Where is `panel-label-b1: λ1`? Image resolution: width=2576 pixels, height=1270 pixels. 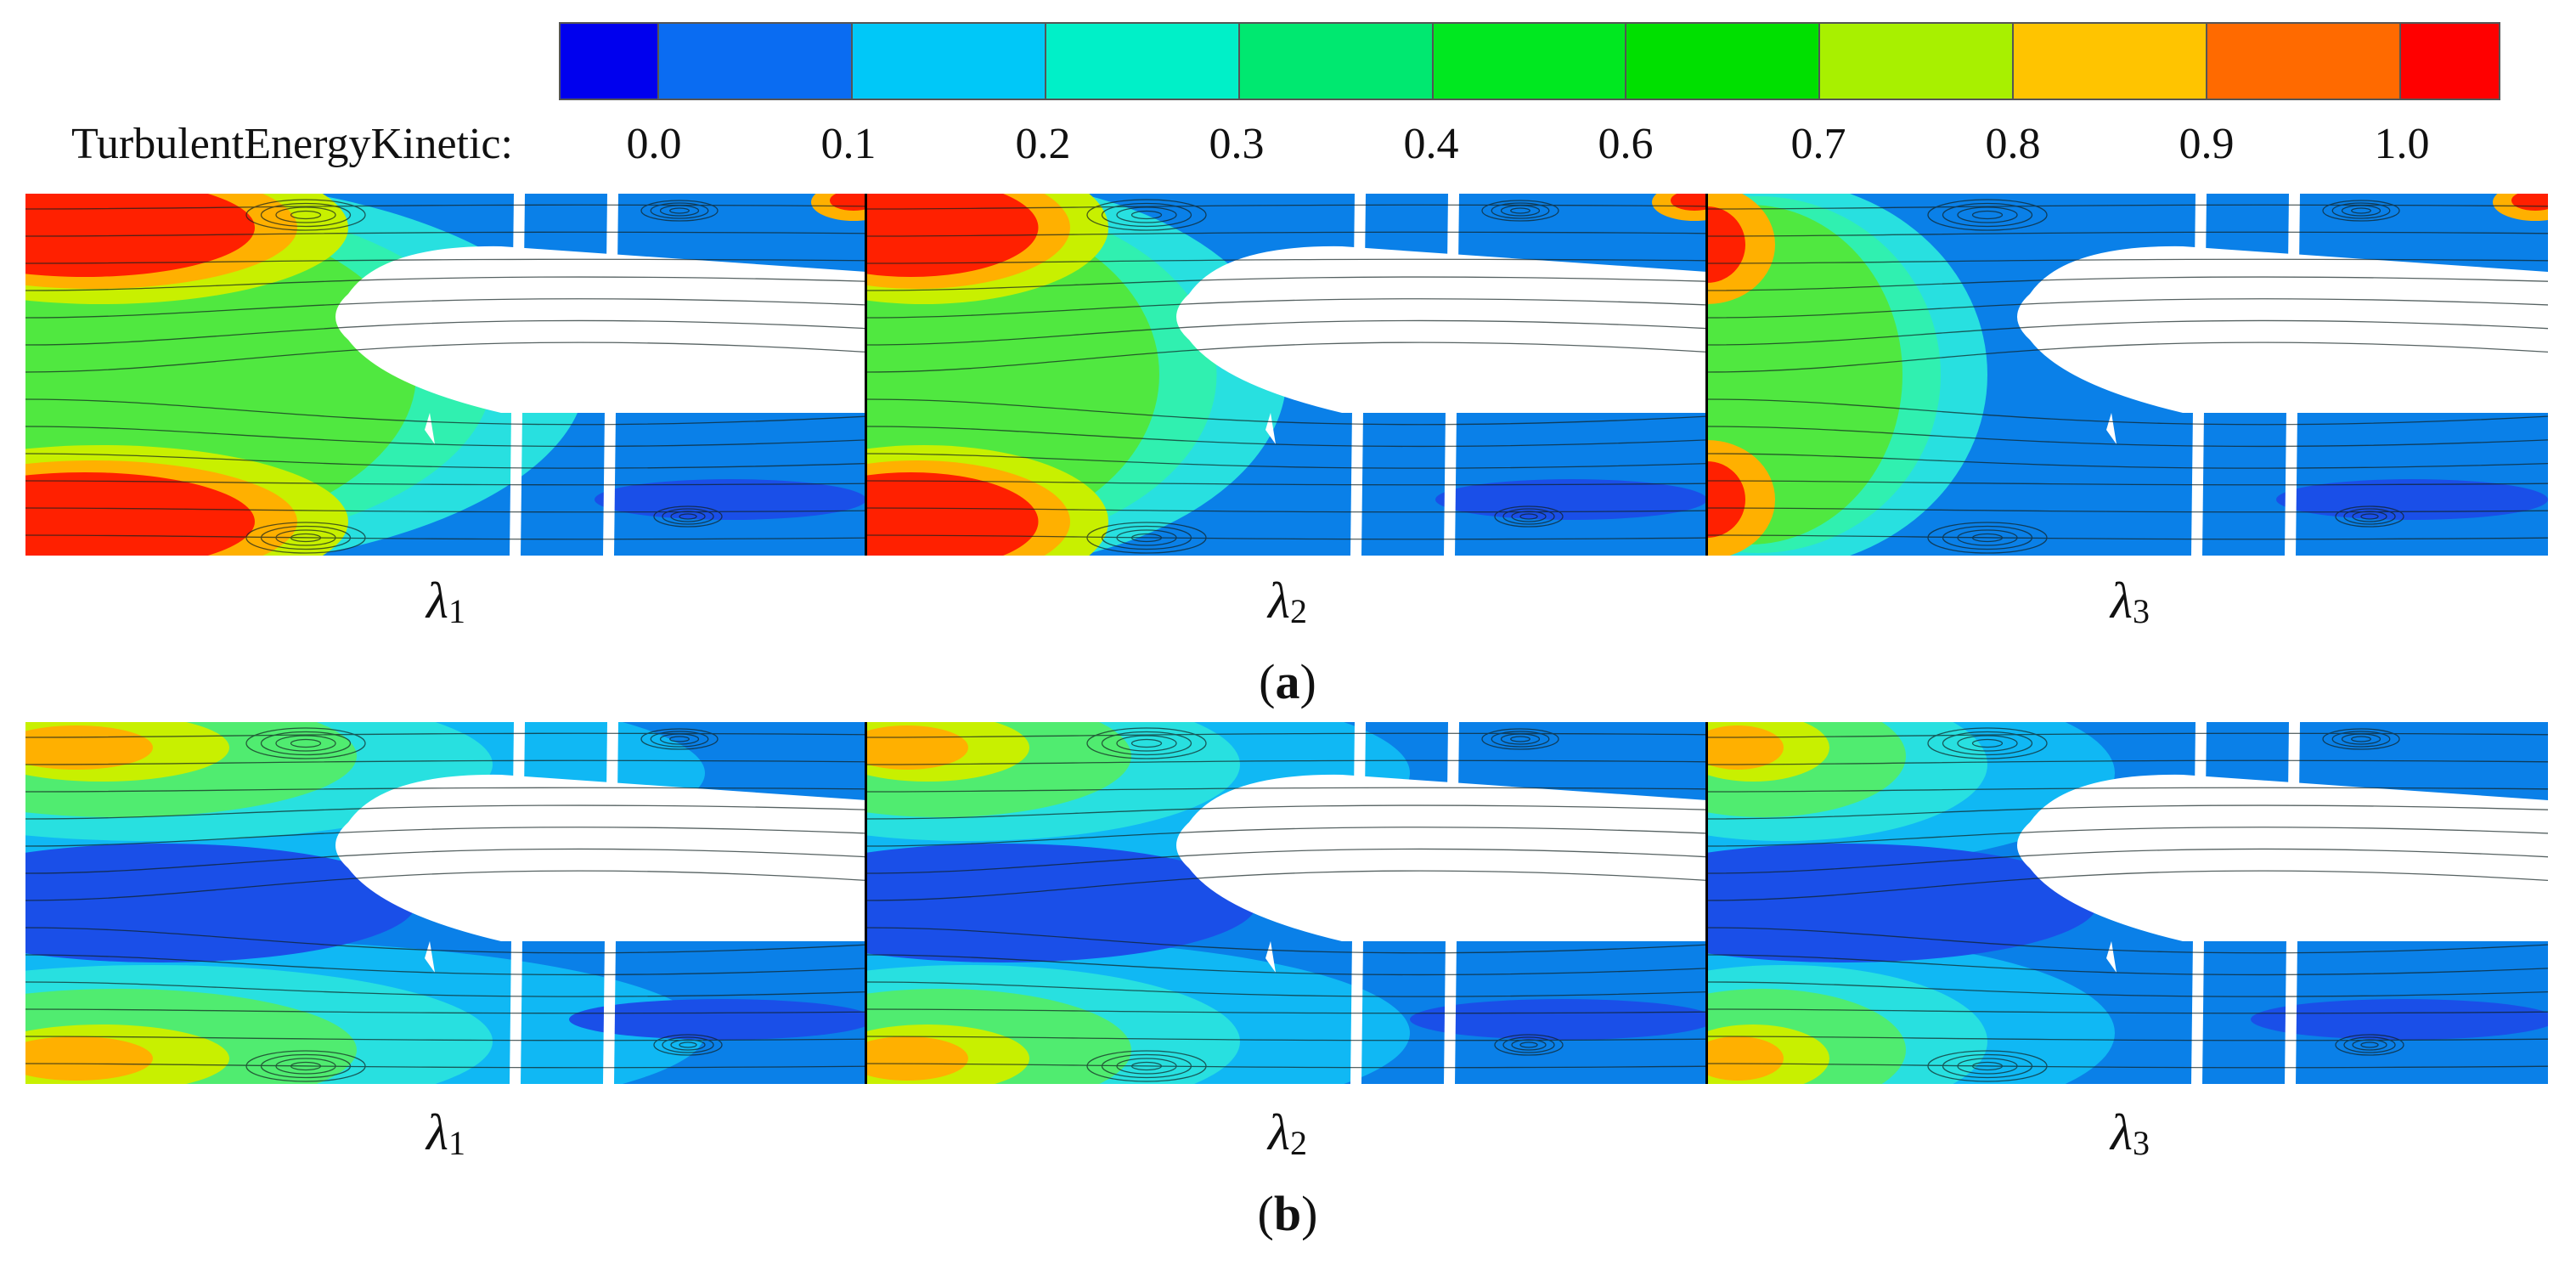
panel-label-b1: λ1 is located at coordinates (445, 1138).